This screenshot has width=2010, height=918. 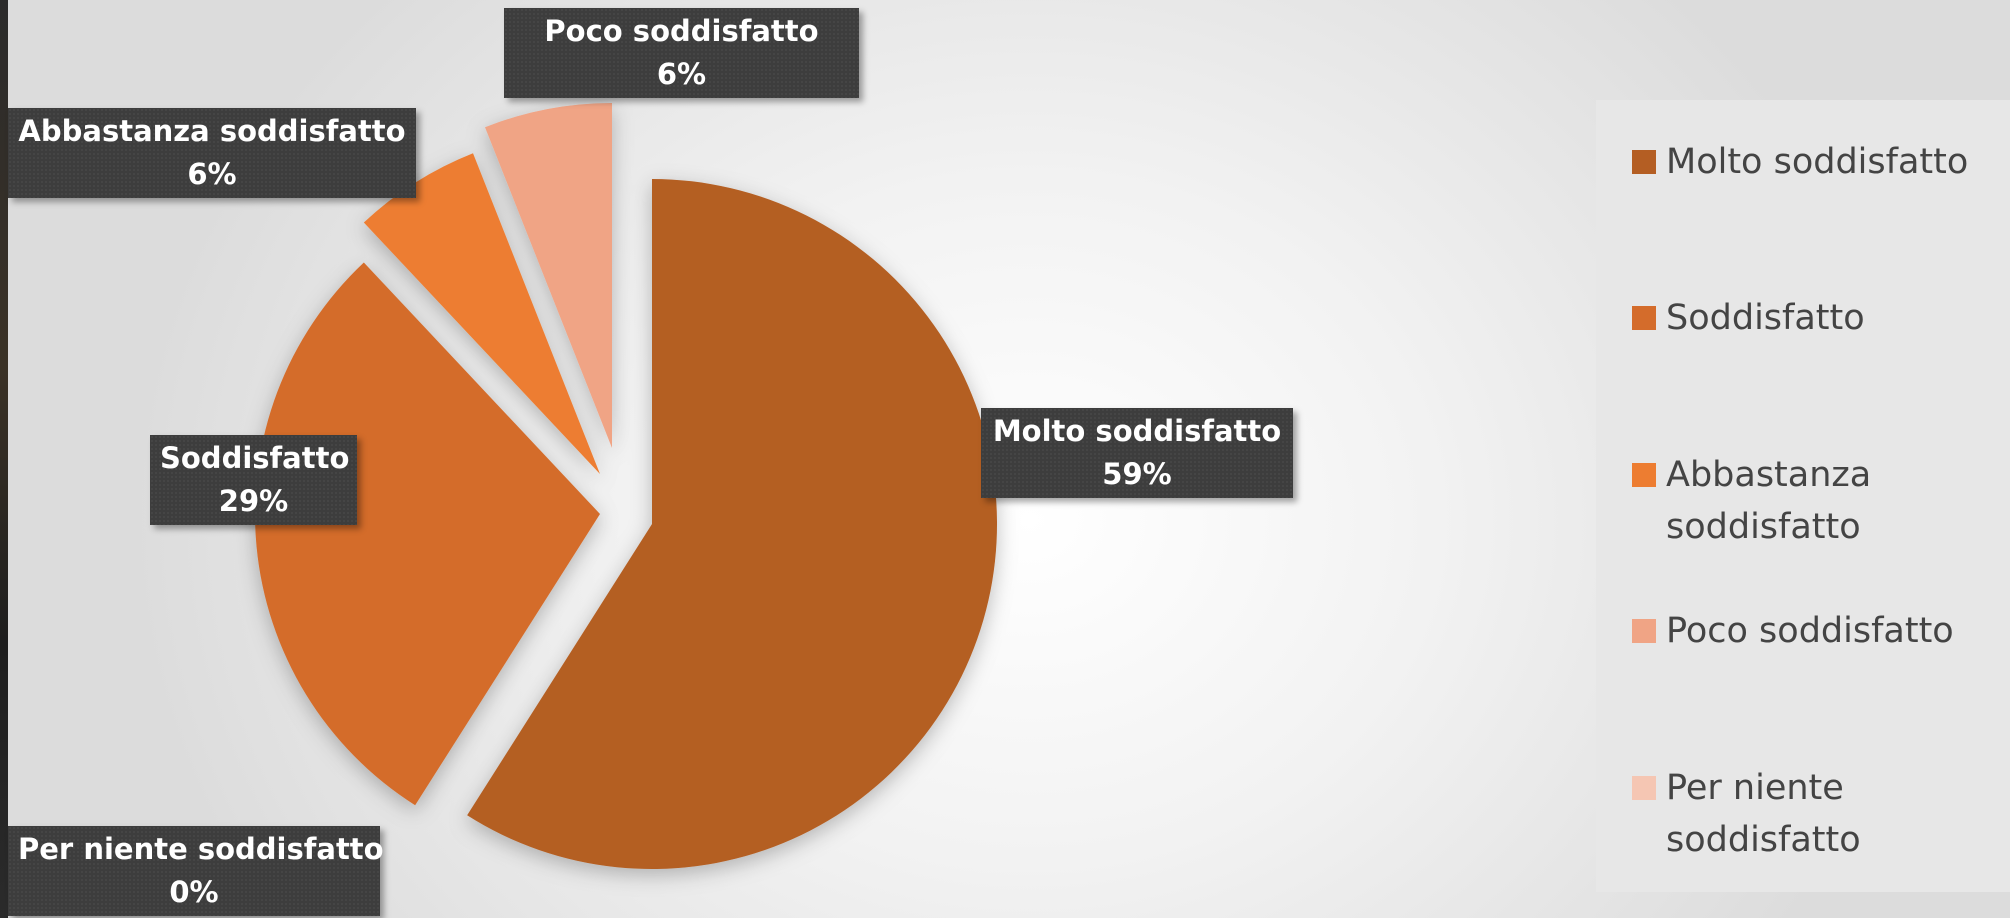 I want to click on data-label-molto-soddisfatto: Molto soddisfatto 59%, so click(x=1137, y=453).